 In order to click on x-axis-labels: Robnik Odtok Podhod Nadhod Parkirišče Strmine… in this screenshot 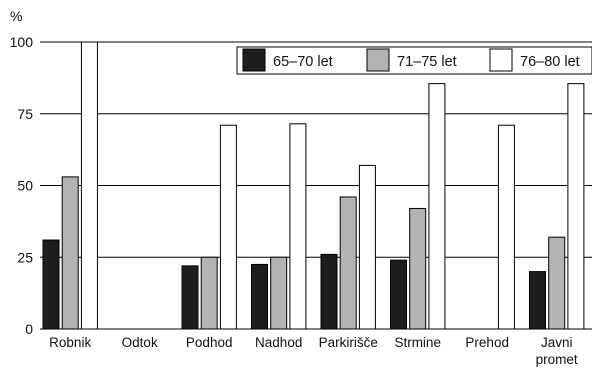, I will do `click(313, 351)`.